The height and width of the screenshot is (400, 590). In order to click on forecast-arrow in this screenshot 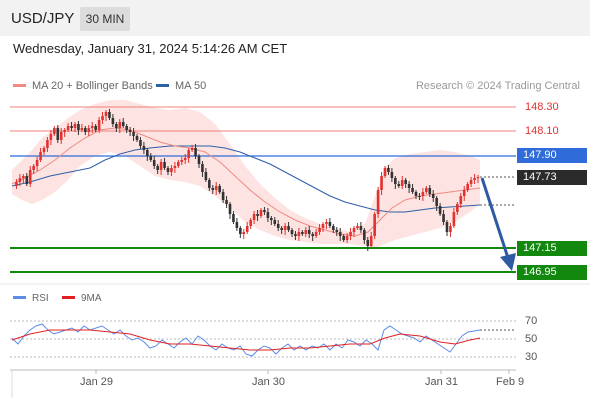, I will do `click(498, 224)`.